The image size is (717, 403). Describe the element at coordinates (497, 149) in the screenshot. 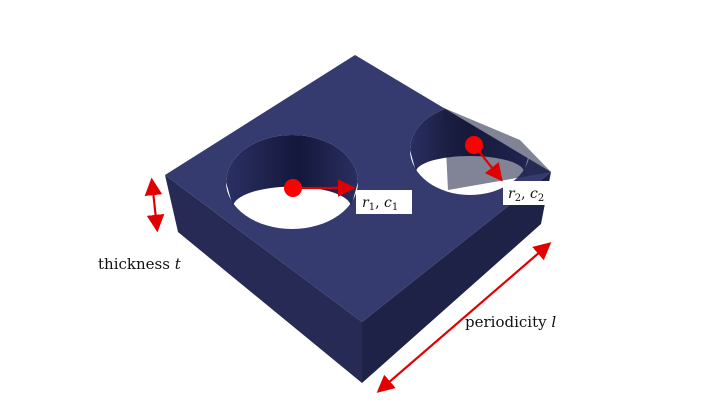

I see `hole-2-cut-face` at that location.